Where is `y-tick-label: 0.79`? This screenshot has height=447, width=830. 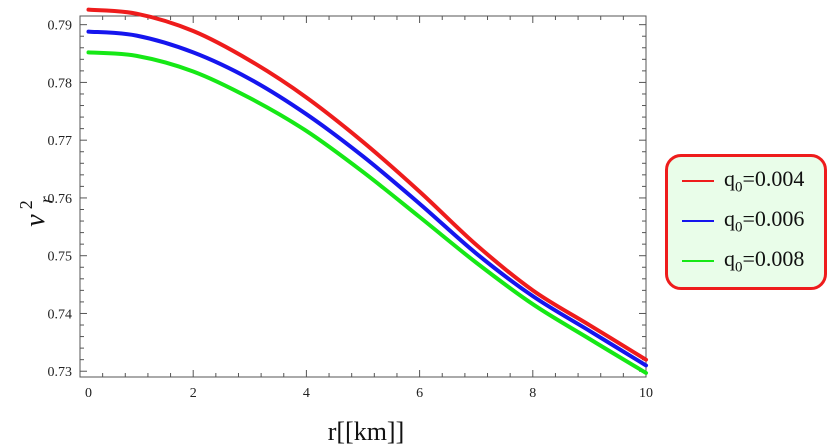 y-tick-label: 0.79 is located at coordinates (60, 26).